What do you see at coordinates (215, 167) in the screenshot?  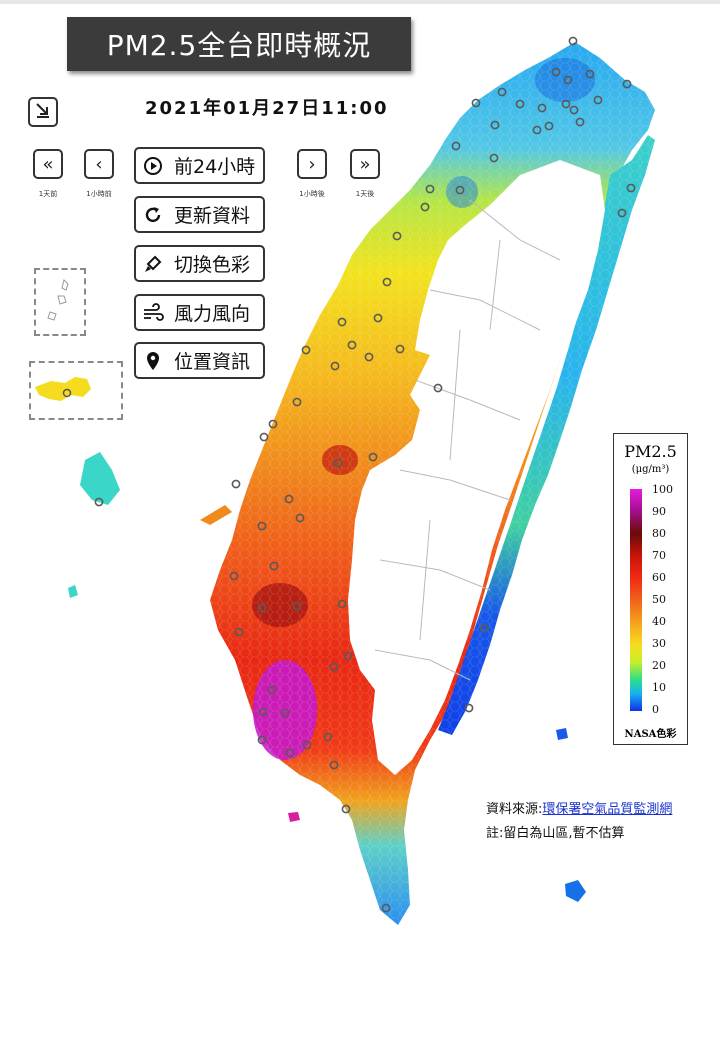 I see `past-24h-label: 前24小時` at bounding box center [215, 167].